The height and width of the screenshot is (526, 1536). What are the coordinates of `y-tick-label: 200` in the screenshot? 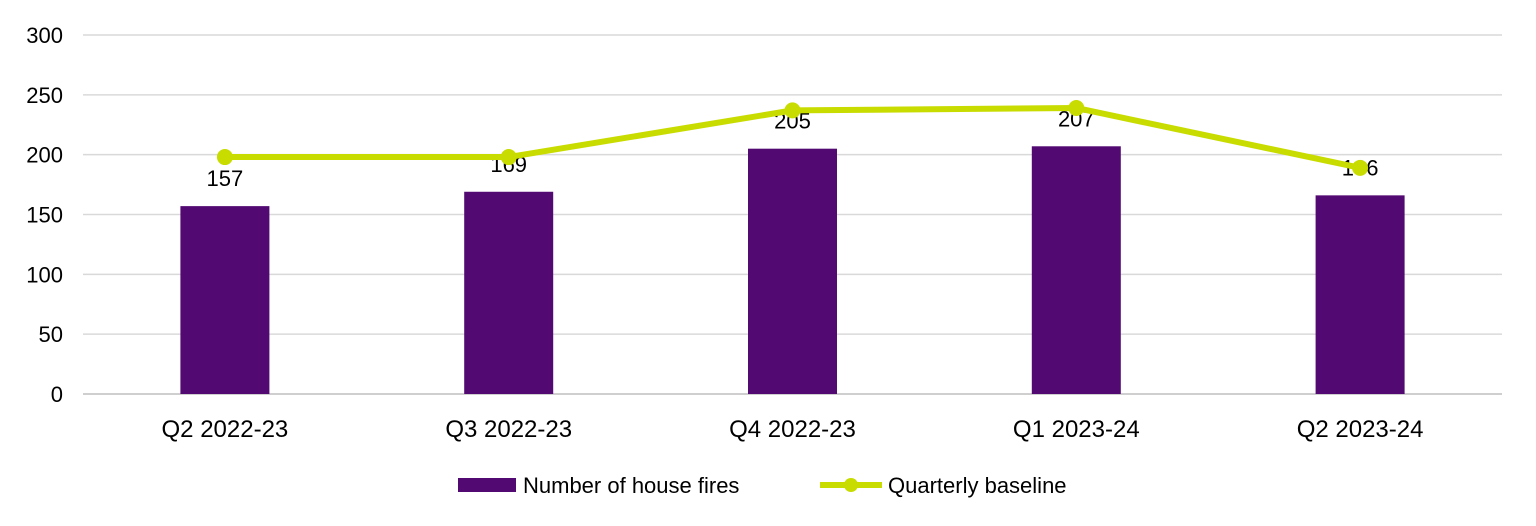 It's located at (44, 155).